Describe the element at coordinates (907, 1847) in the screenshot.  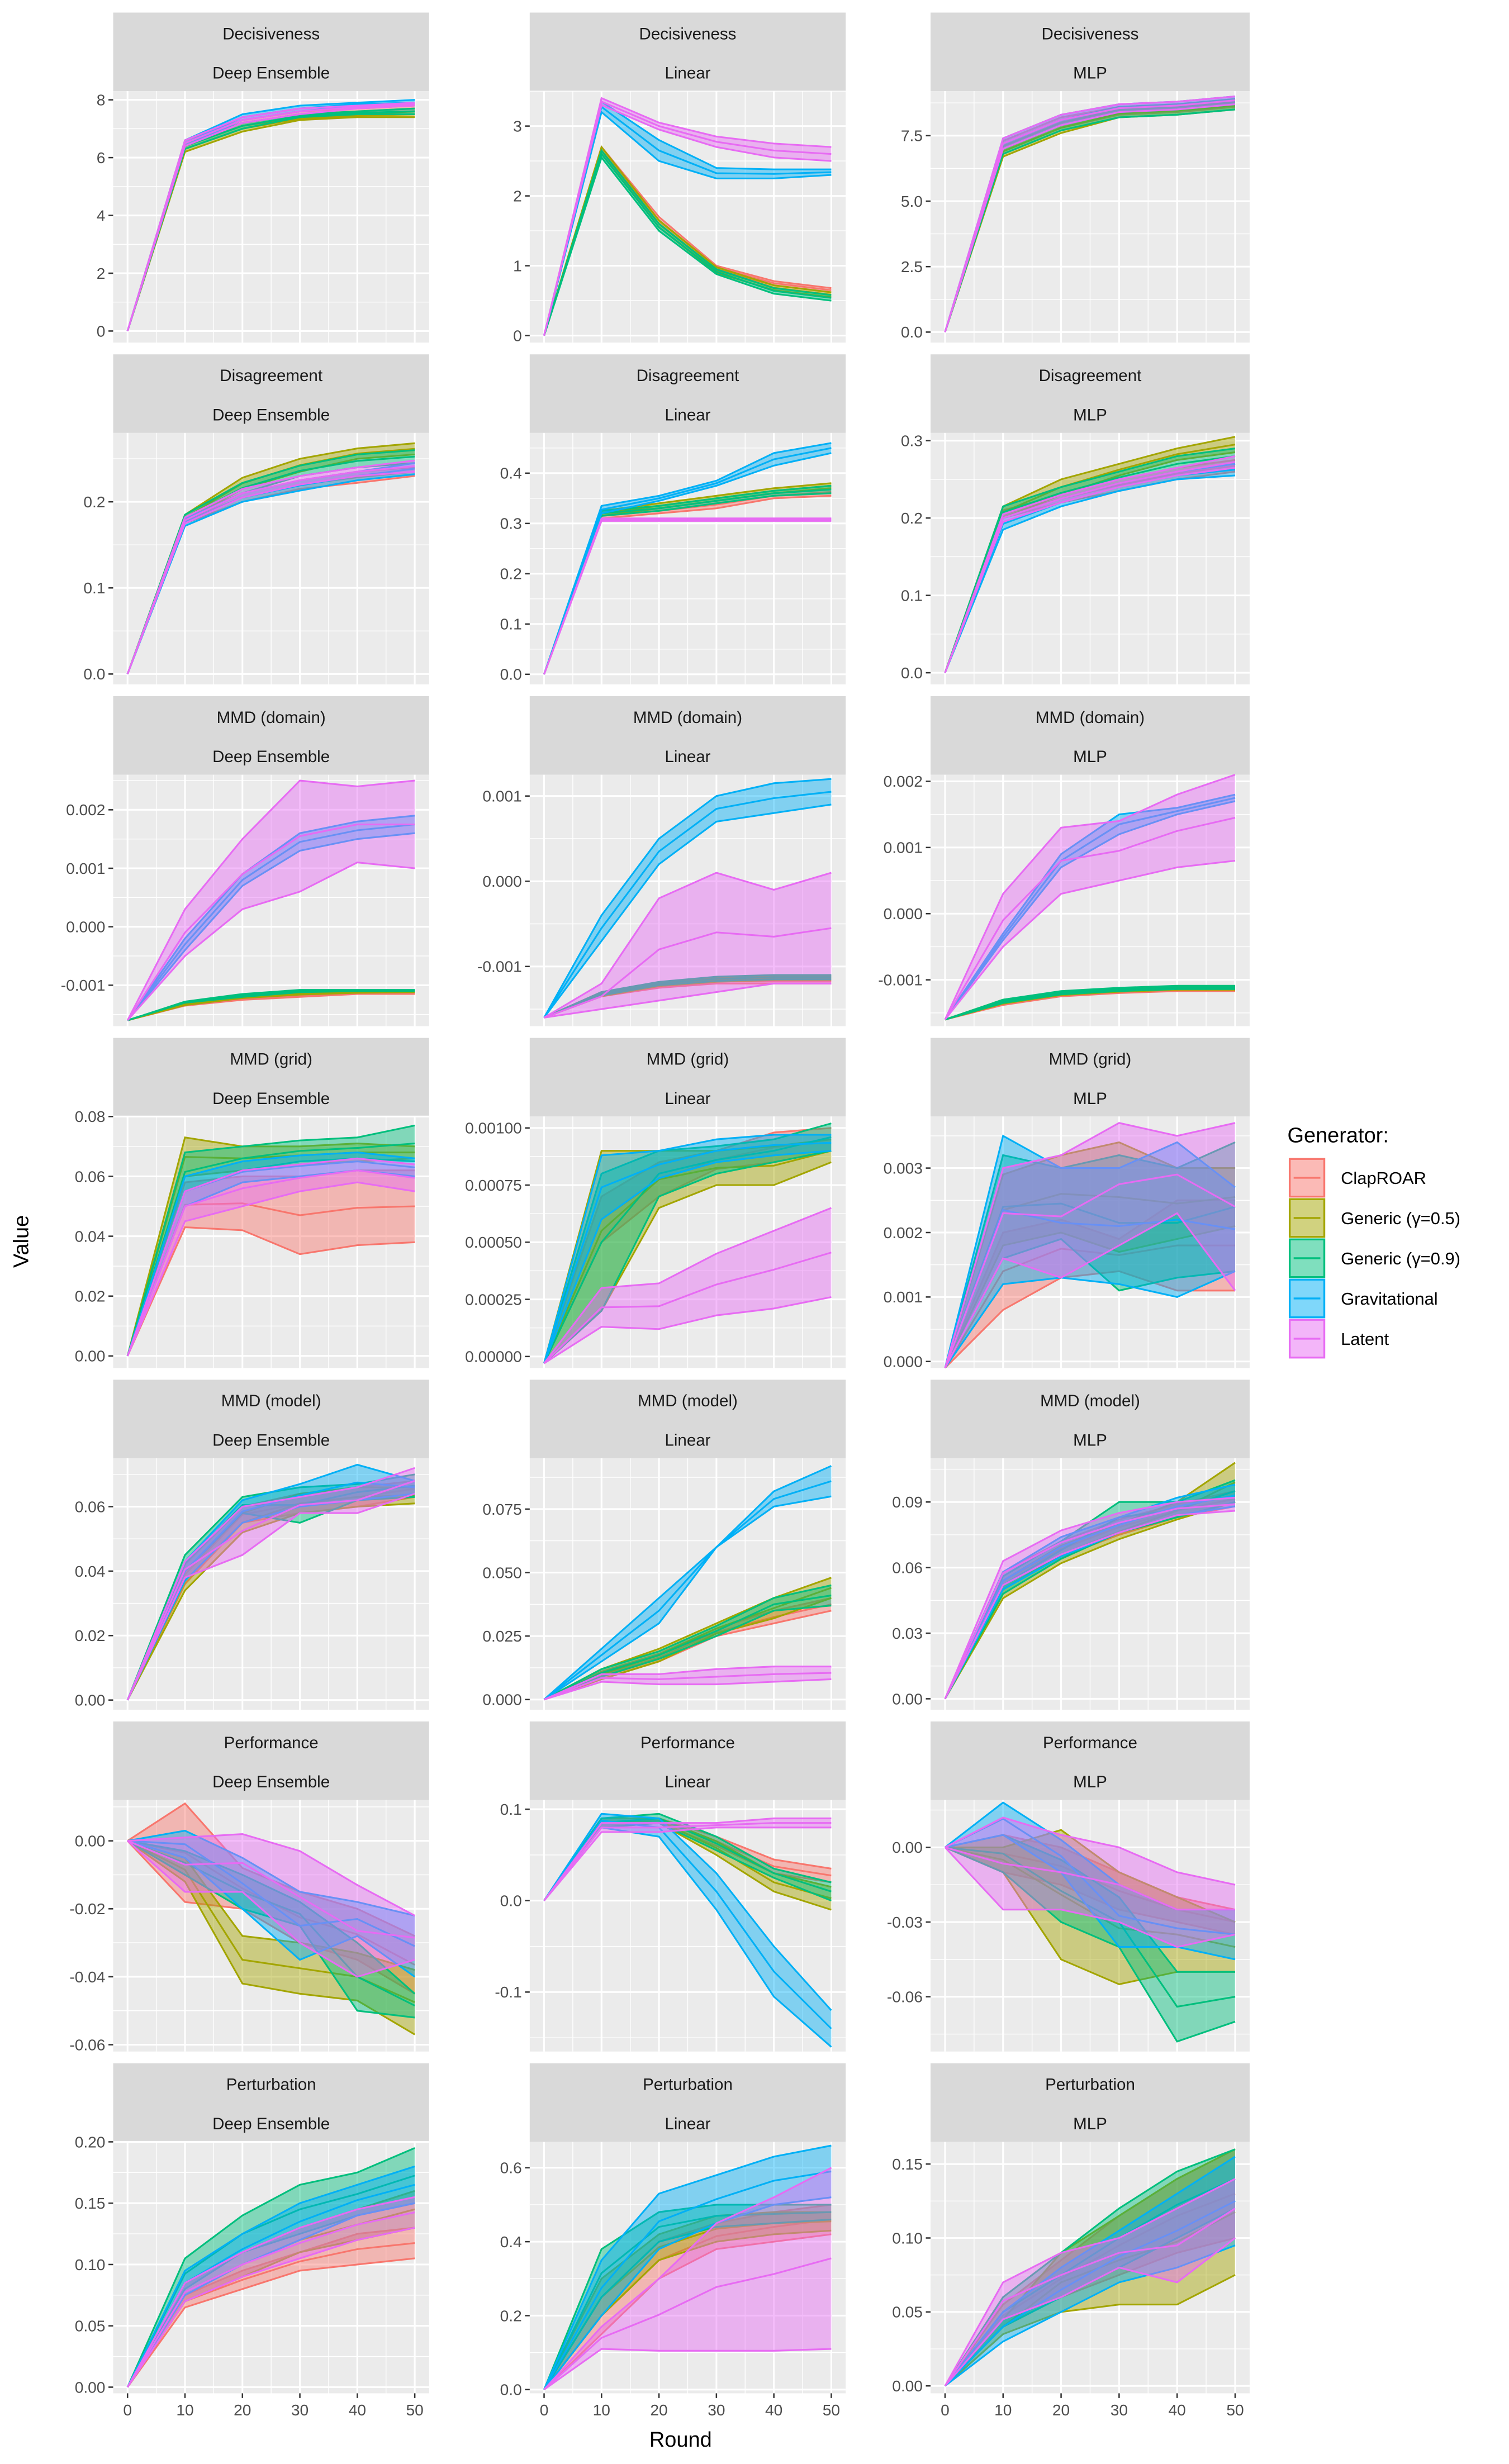
I see `y-tick-label: 0.00` at that location.